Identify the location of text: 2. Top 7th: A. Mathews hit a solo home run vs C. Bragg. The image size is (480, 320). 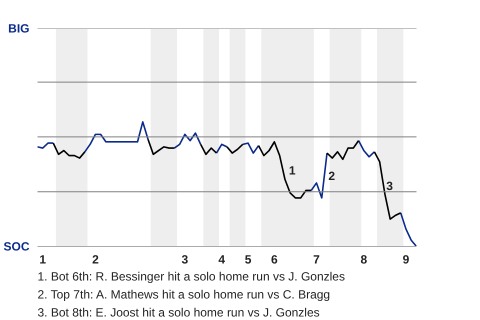
(184, 295).